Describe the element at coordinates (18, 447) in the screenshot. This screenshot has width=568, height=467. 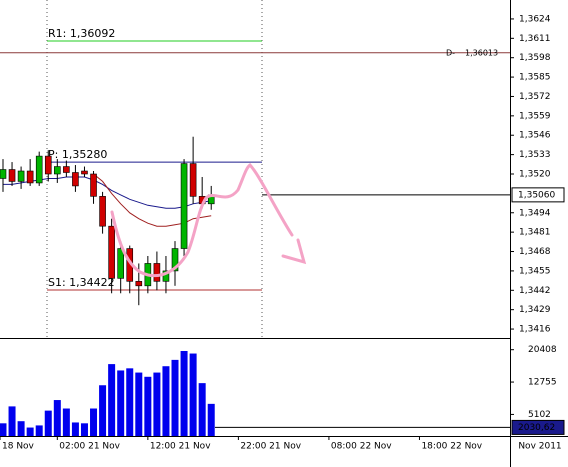
I see `x-tick-label: 18 Nov` at that location.